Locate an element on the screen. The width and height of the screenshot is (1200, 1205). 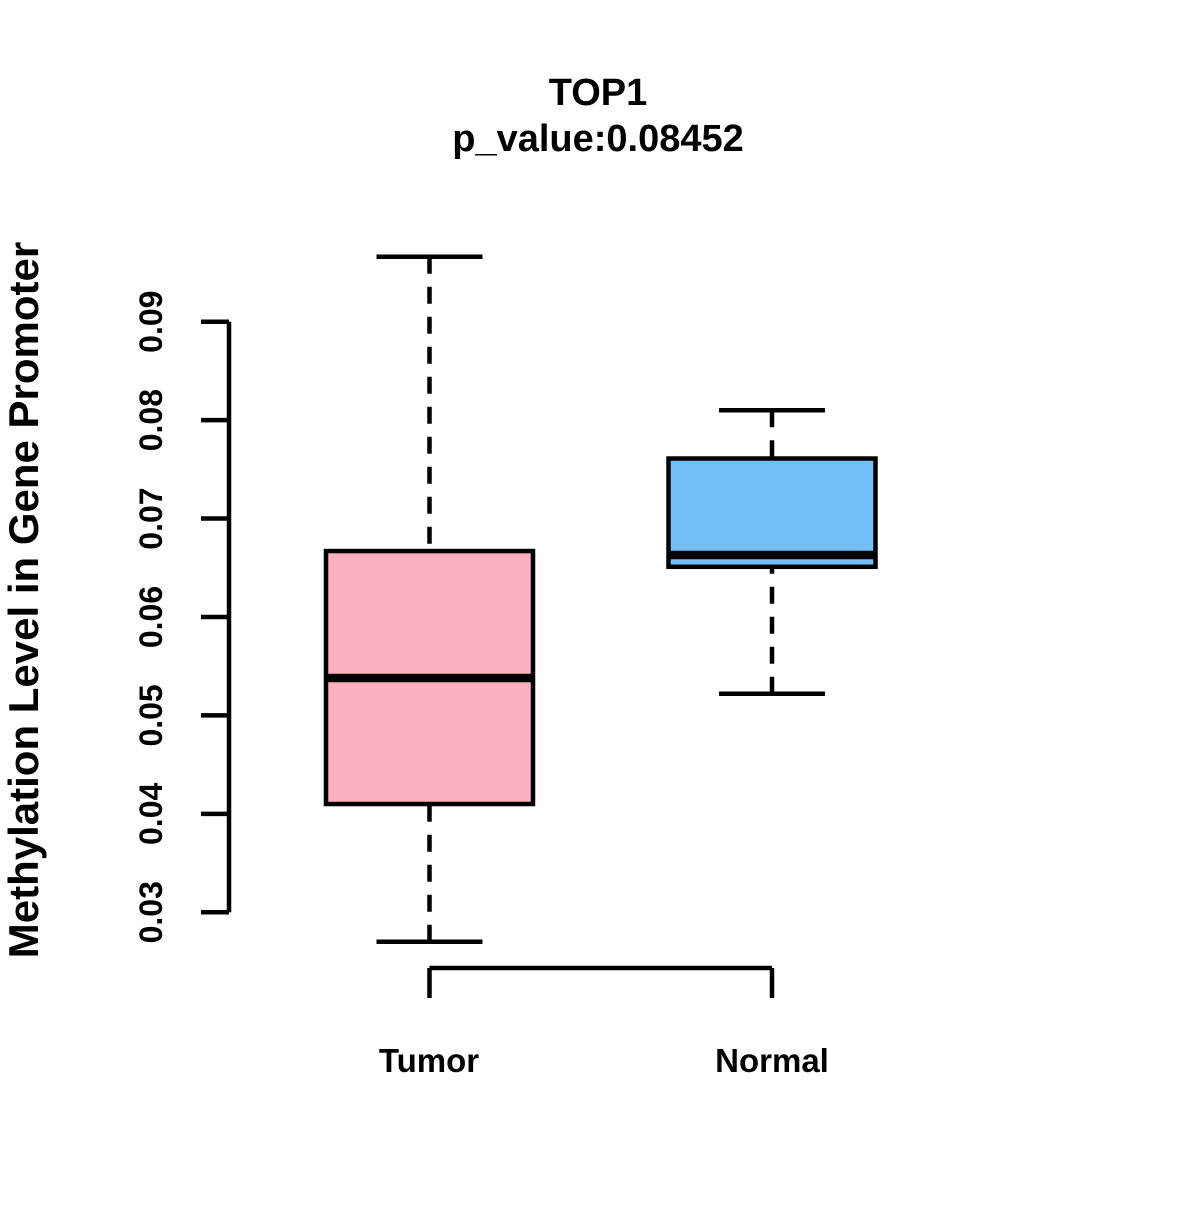
x-category-label-tumor: Tumor is located at coordinates (429, 1060).